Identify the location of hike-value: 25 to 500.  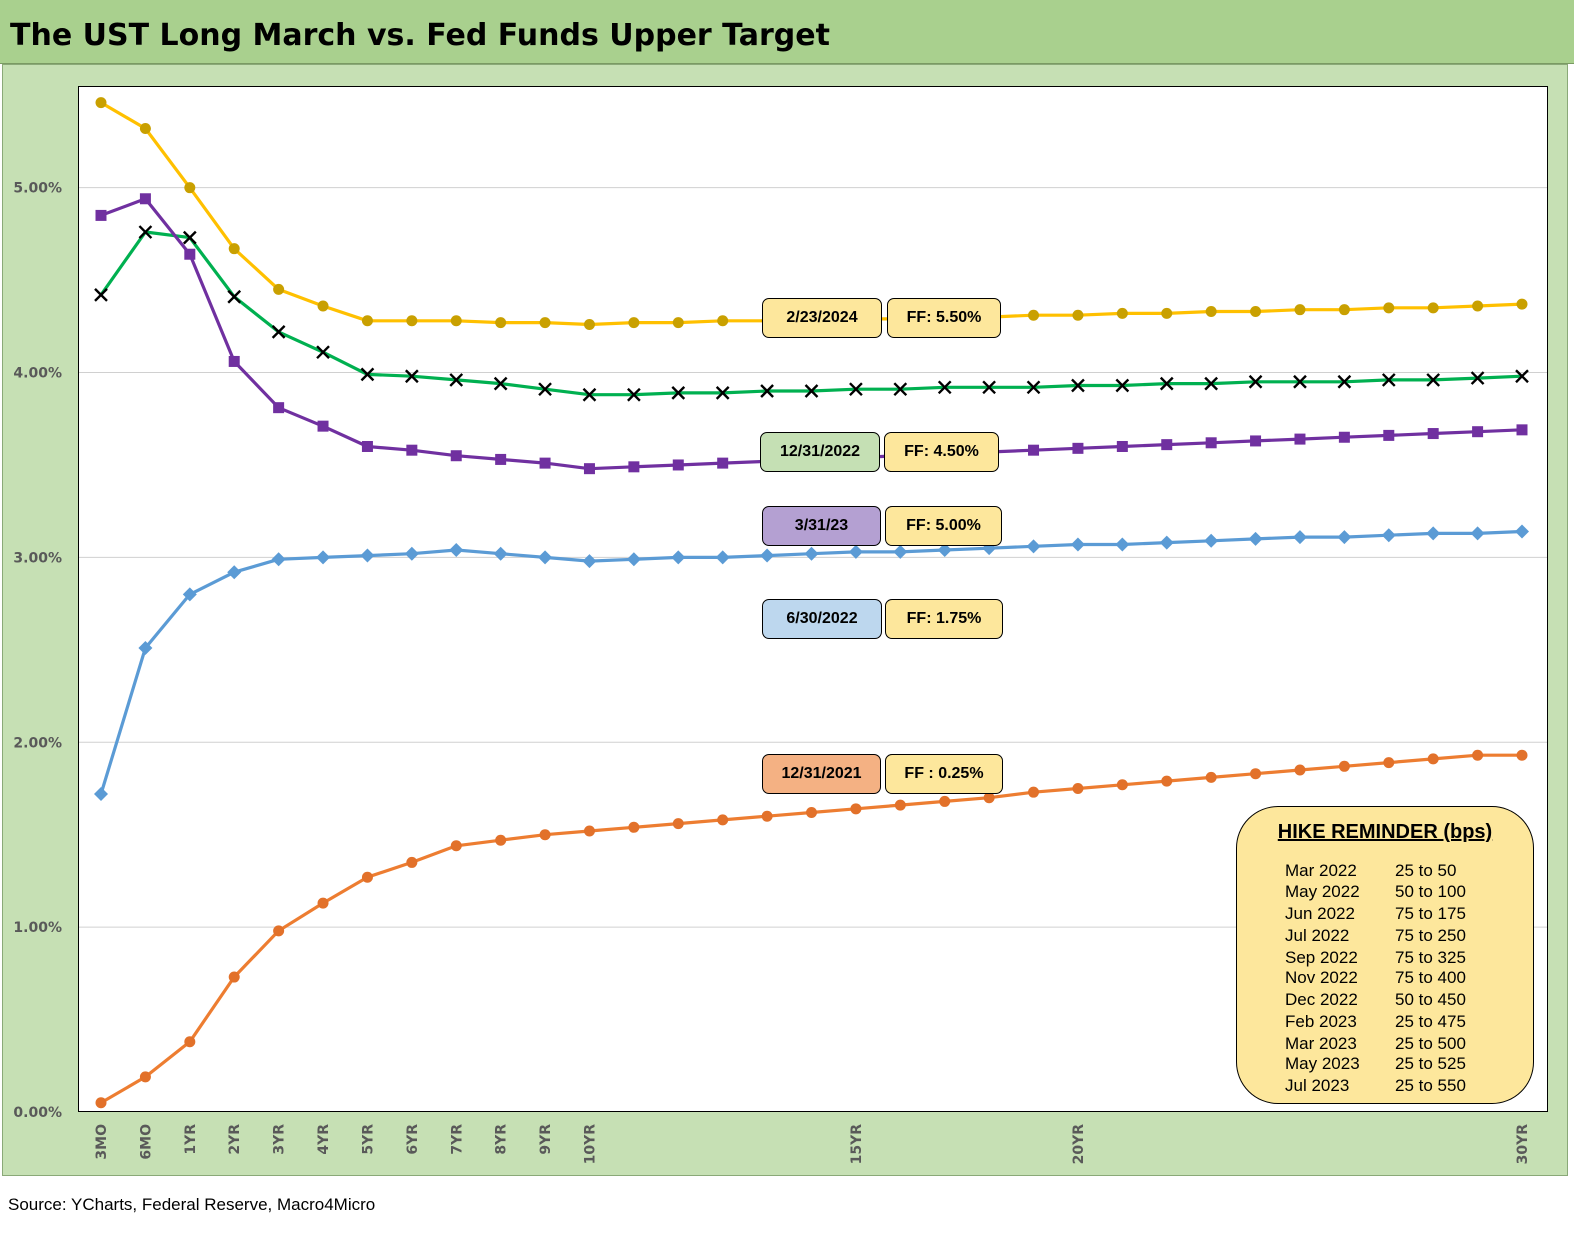
(1430, 1043).